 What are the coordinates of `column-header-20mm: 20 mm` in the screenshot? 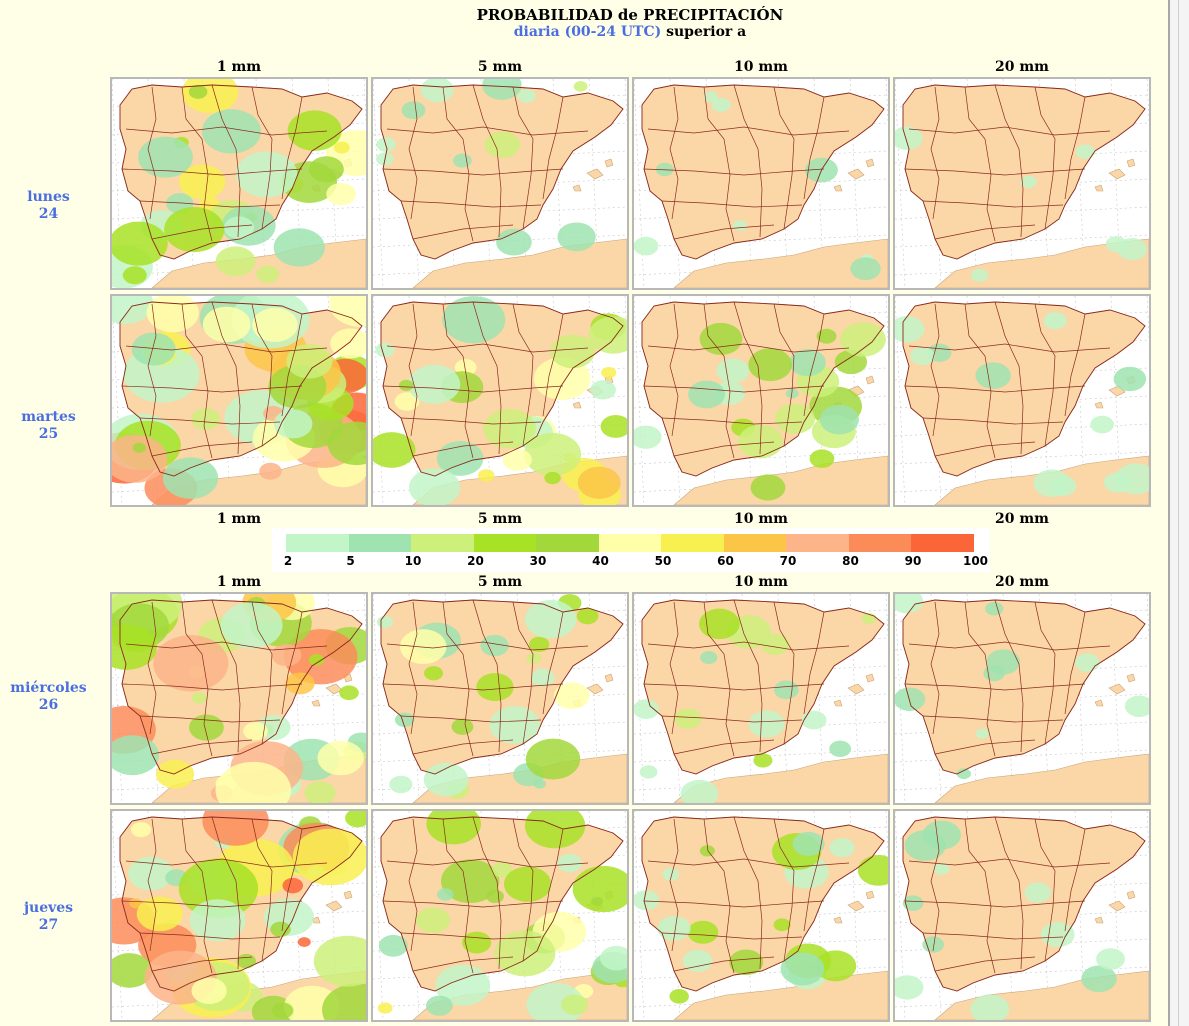 It's located at (1022, 67).